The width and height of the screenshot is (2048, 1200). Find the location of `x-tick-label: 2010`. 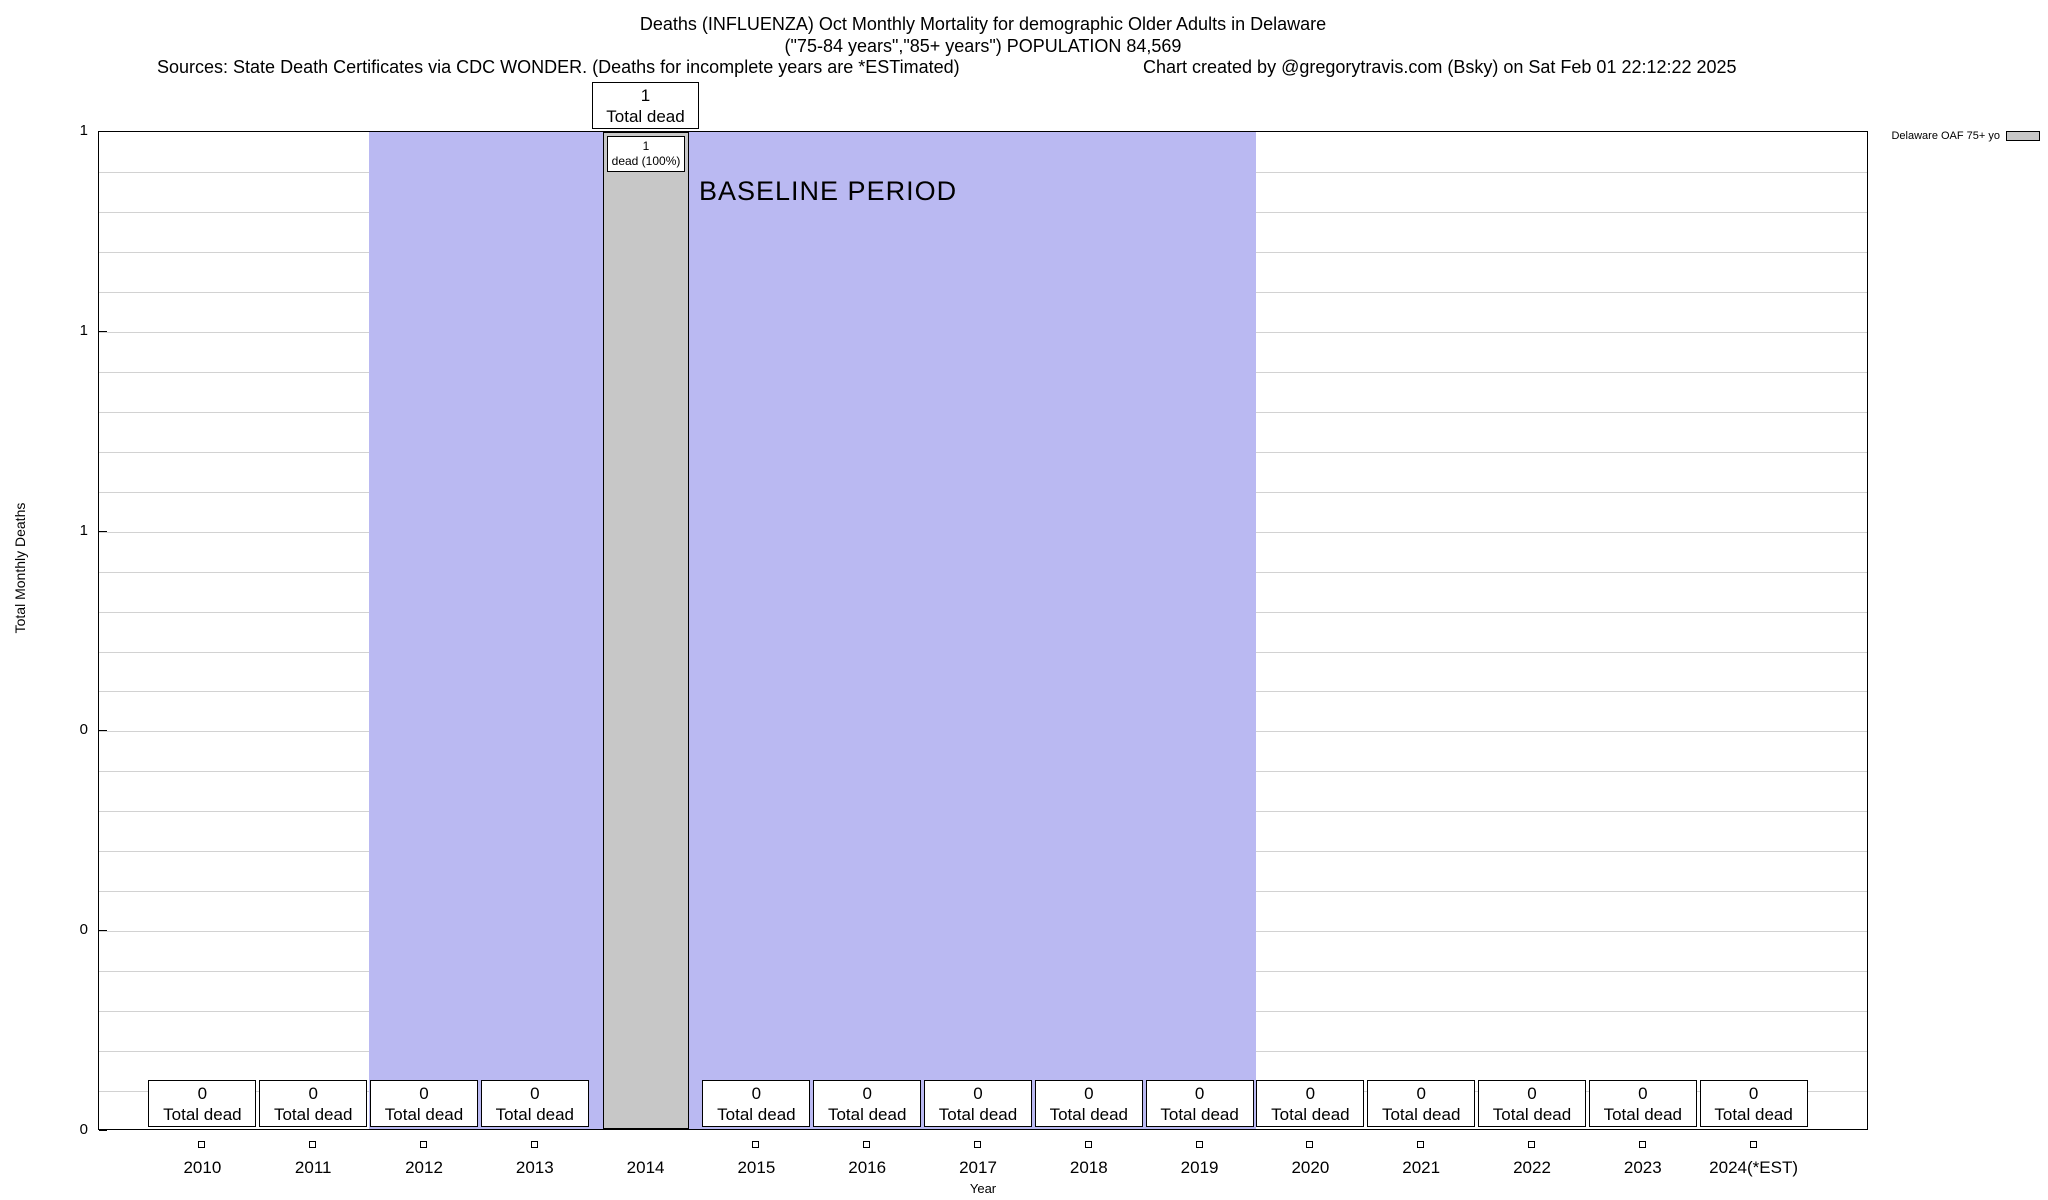

x-tick-label: 2010 is located at coordinates (202, 1167).